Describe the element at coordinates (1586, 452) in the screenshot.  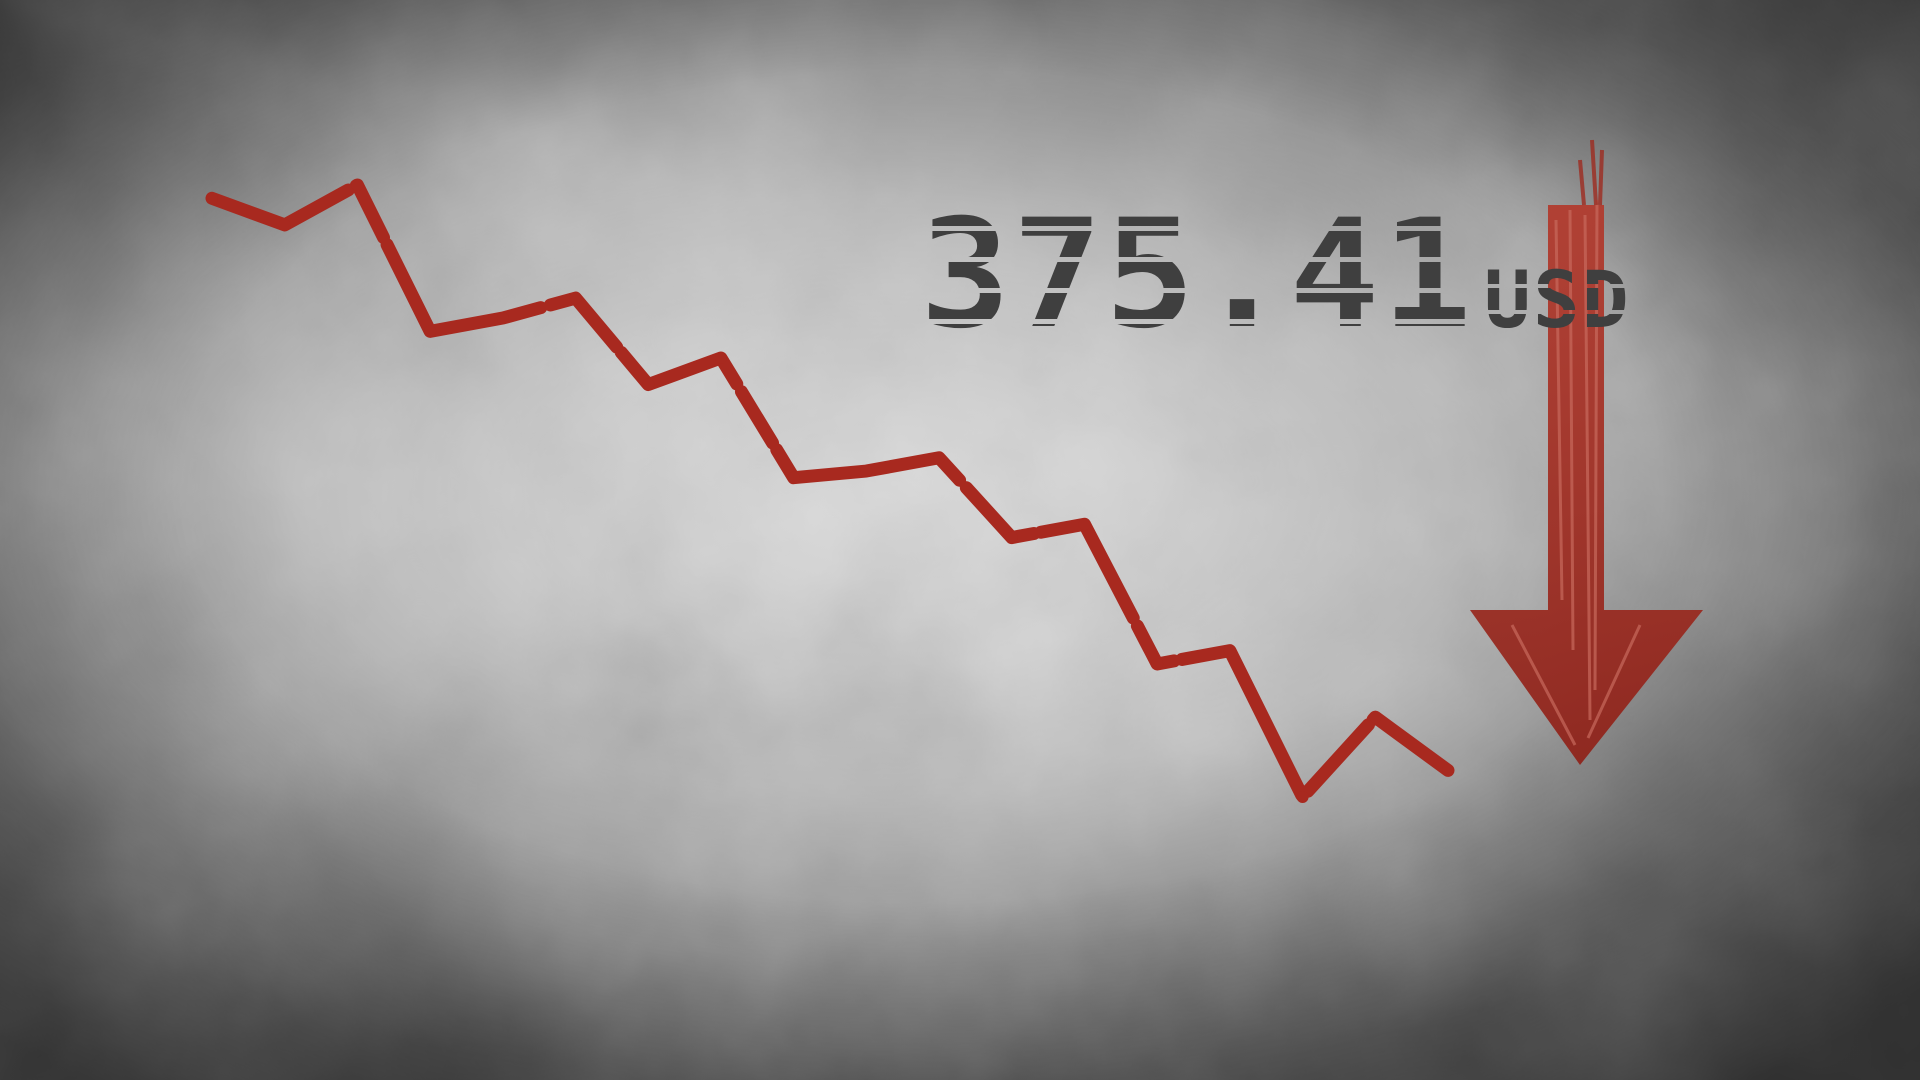
I see `down-arrow-icon` at that location.